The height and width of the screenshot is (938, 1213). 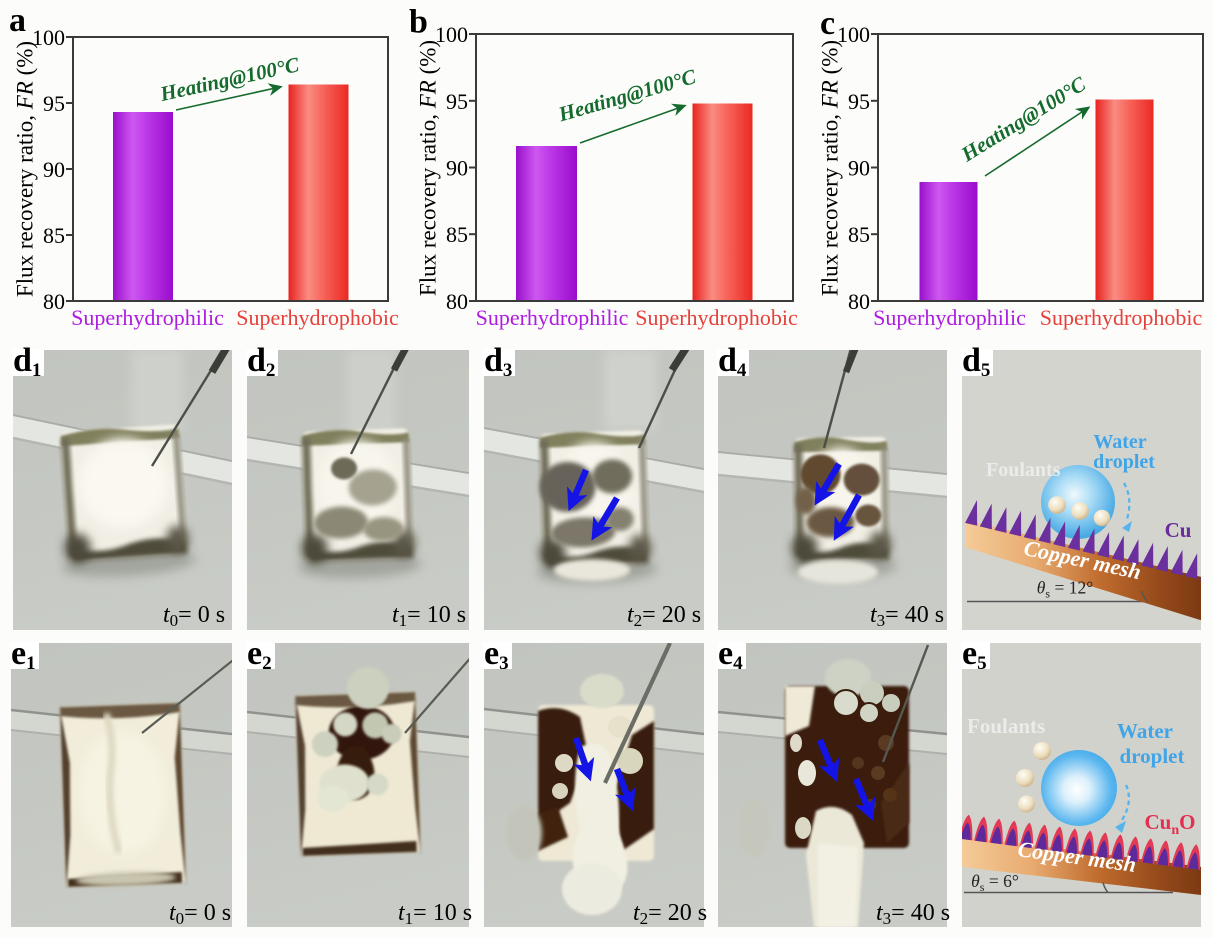 What do you see at coordinates (1065, 589) in the screenshot?
I see `svg-text: θs = 12°` at bounding box center [1065, 589].